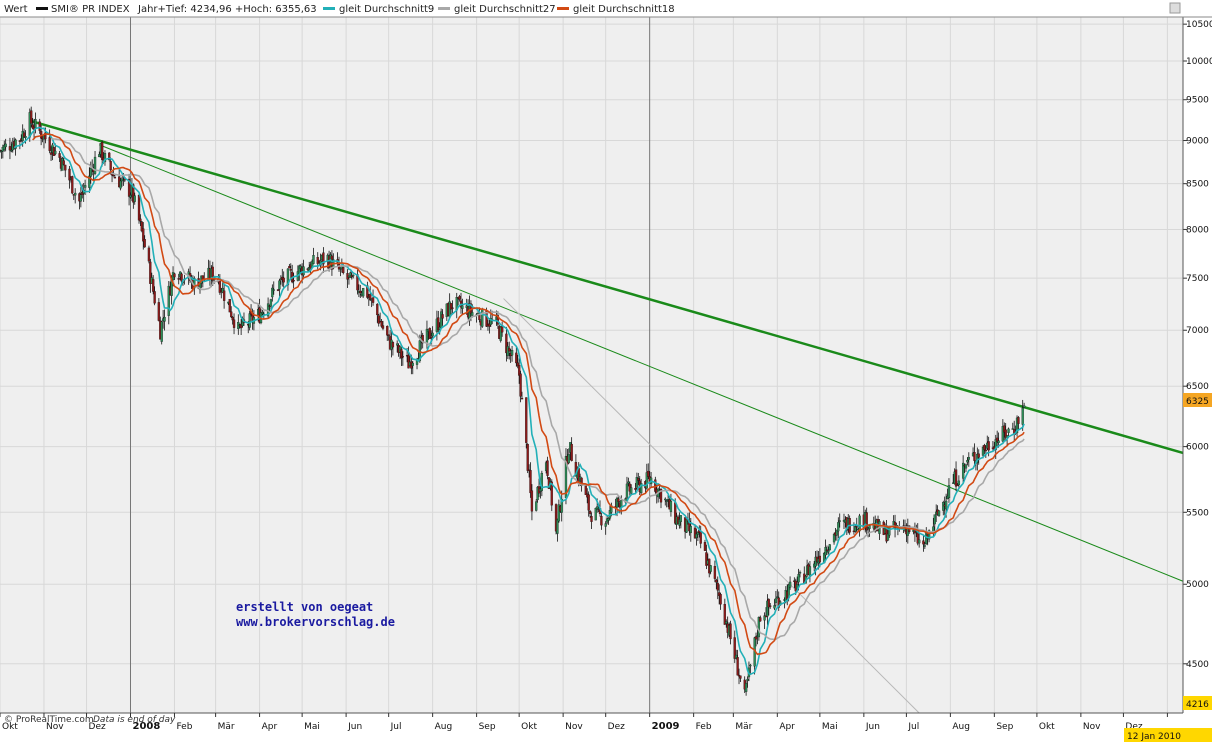 Image resolution: width=1212 pixels, height=747 pixels. I want to click on price-tick-label: 9500, so click(1197, 101).